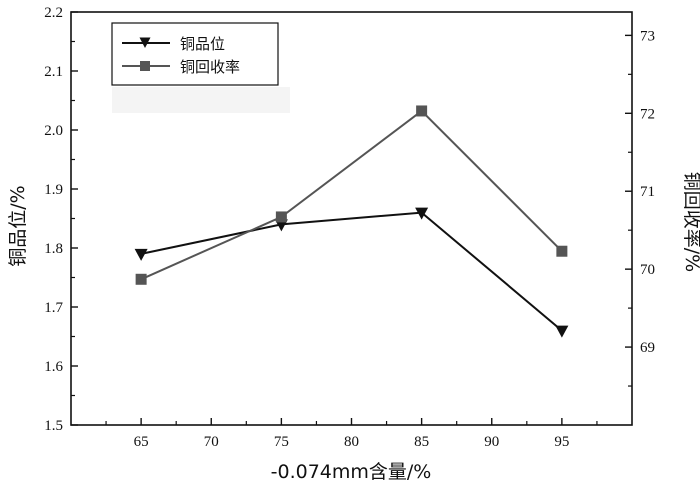 This screenshot has width=700, height=489. What do you see at coordinates (53, 13) in the screenshot?
I see `left-y-tick-label: 2.2` at bounding box center [53, 13].